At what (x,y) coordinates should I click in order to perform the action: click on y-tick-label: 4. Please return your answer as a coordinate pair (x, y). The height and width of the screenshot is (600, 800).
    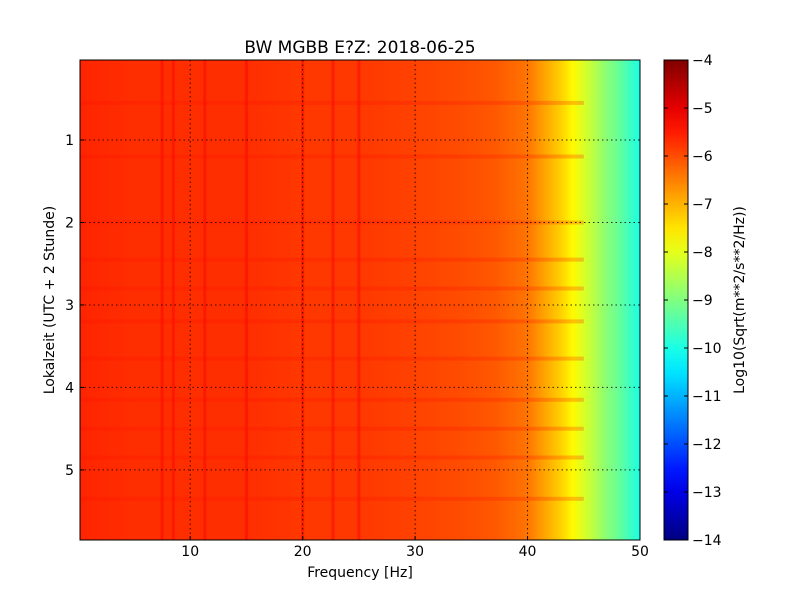
    Looking at the image, I should click on (69, 388).